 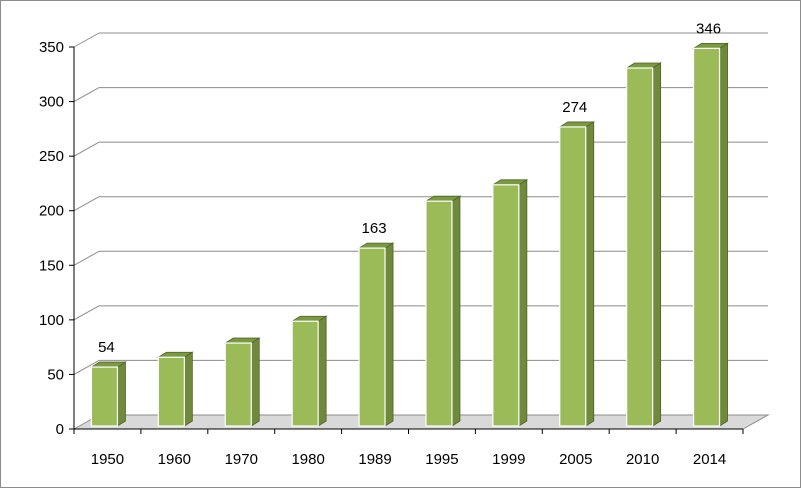 I want to click on y-tick-label: 150, so click(x=51, y=265).